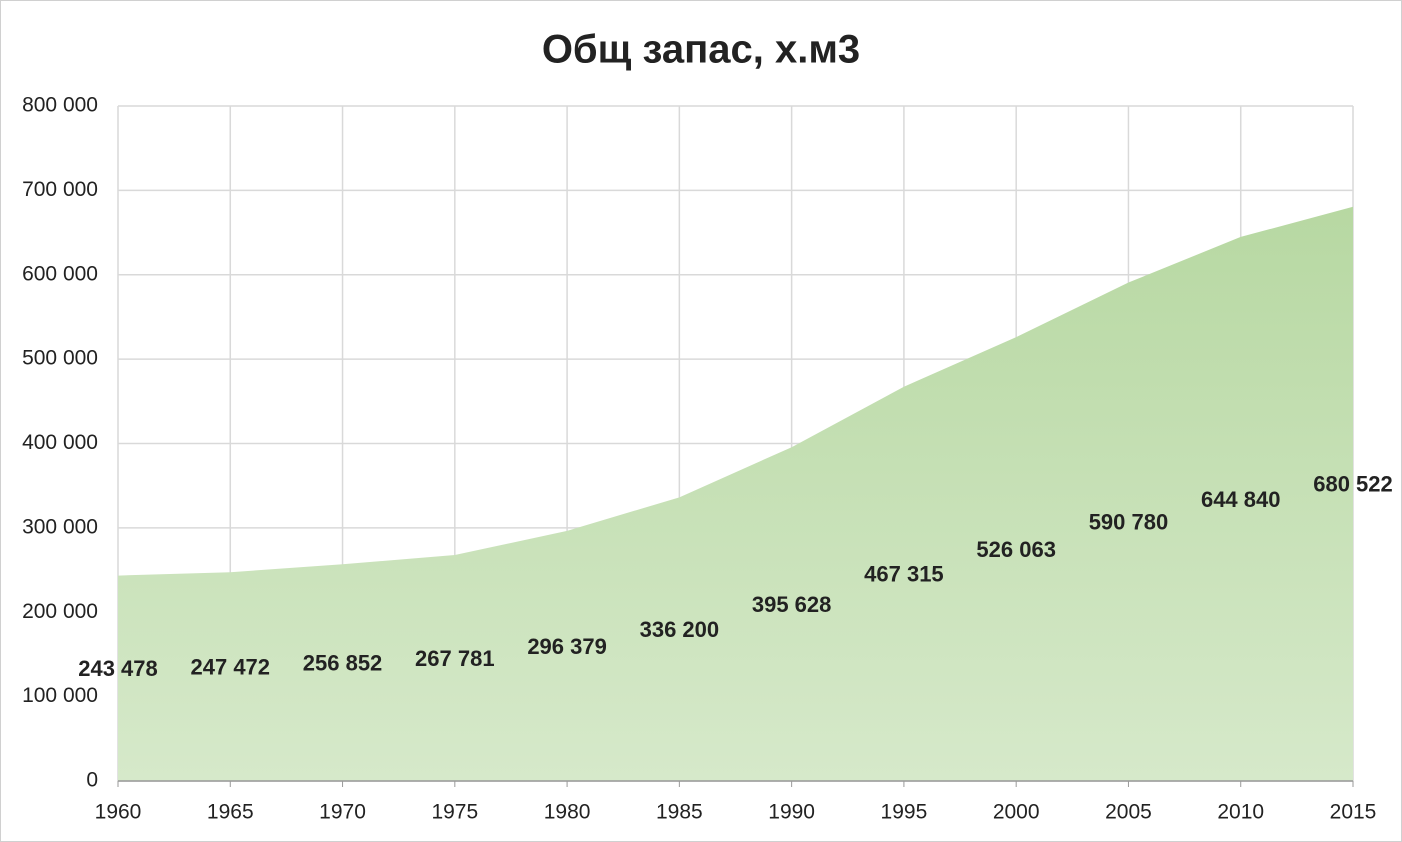 The height and width of the screenshot is (842, 1402). What do you see at coordinates (230, 812) in the screenshot?
I see `x-tick-label: 1965` at bounding box center [230, 812].